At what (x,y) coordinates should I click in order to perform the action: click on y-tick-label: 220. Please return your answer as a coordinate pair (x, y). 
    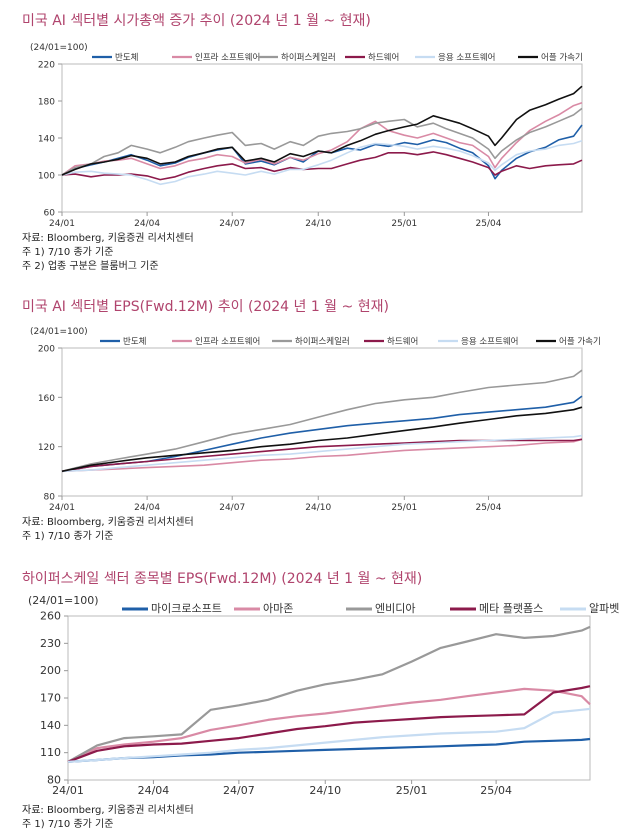
    Looking at the image, I should click on (46, 66).